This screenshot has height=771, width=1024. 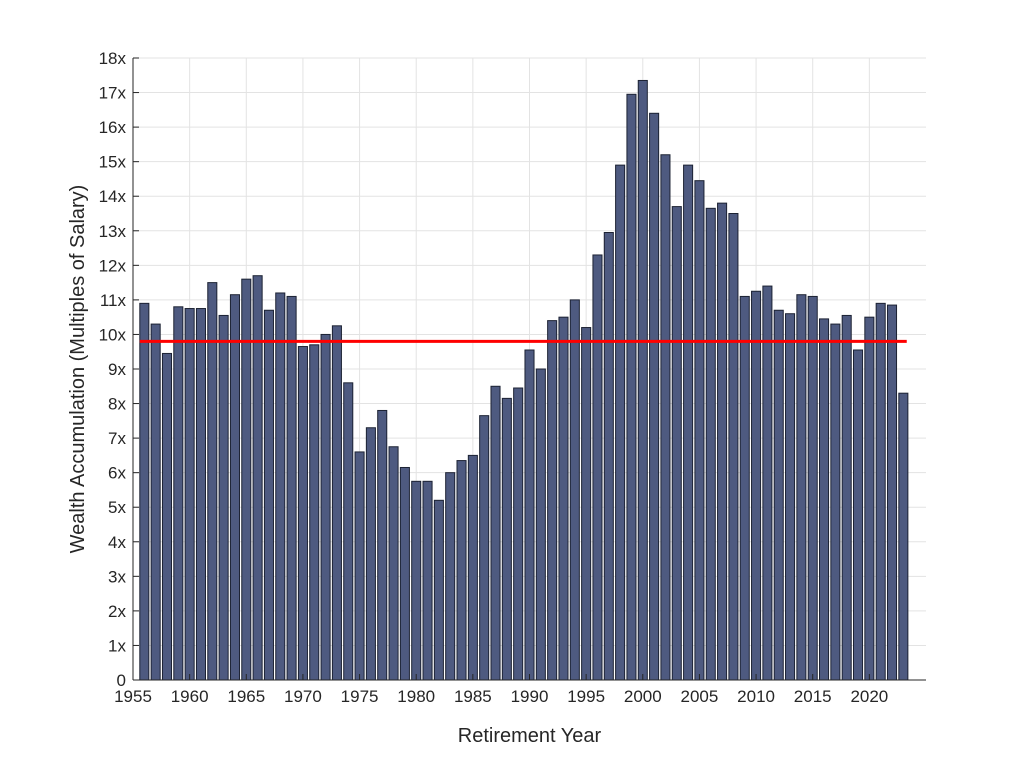 What do you see at coordinates (744, 488) in the screenshot?
I see `bar-2009` at bounding box center [744, 488].